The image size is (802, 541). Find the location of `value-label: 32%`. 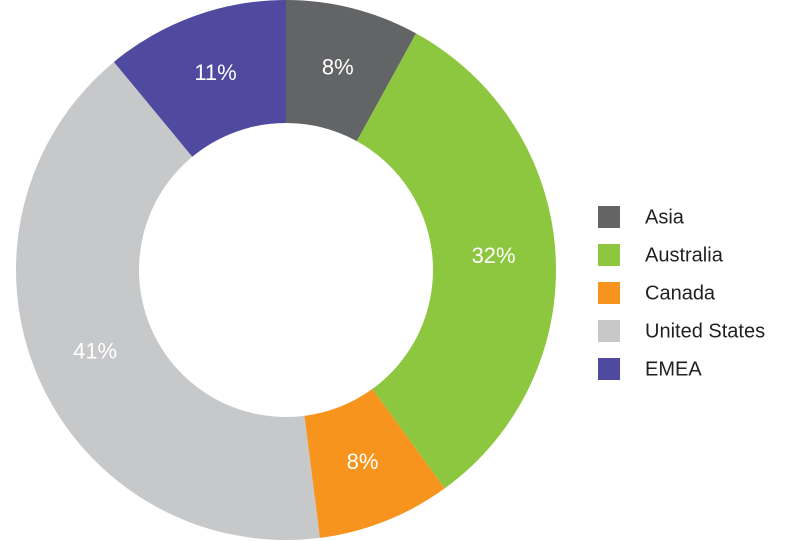

value-label: 32% is located at coordinates (494, 255).